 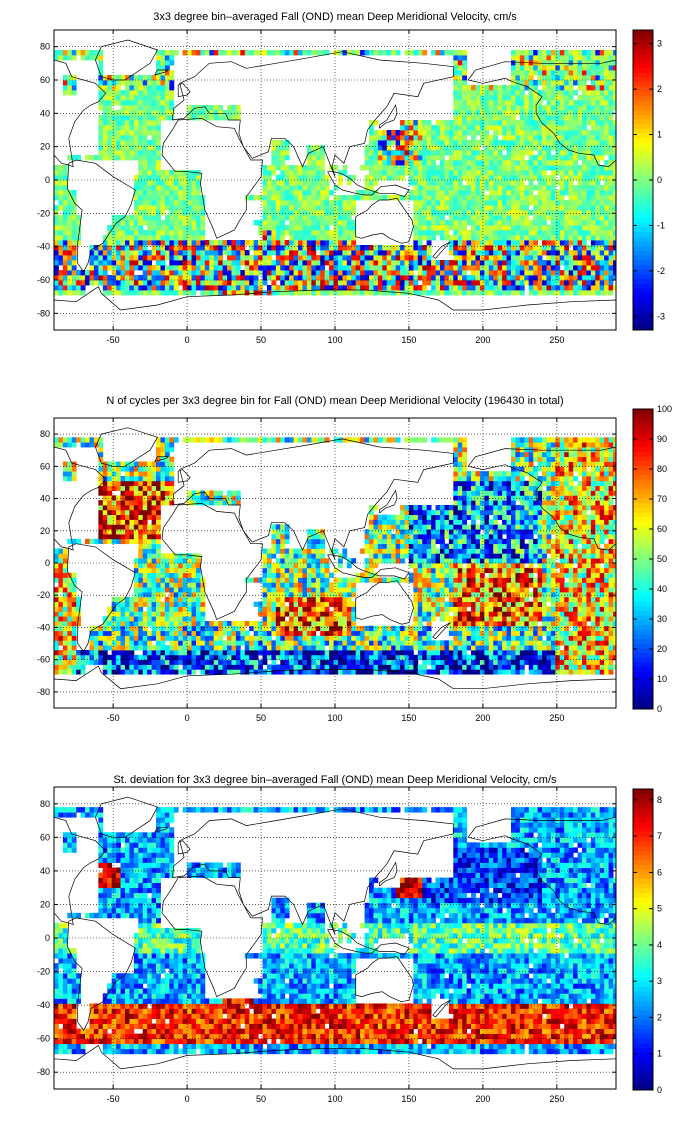 I want to click on colorbar-segment, so click(x=643, y=262).